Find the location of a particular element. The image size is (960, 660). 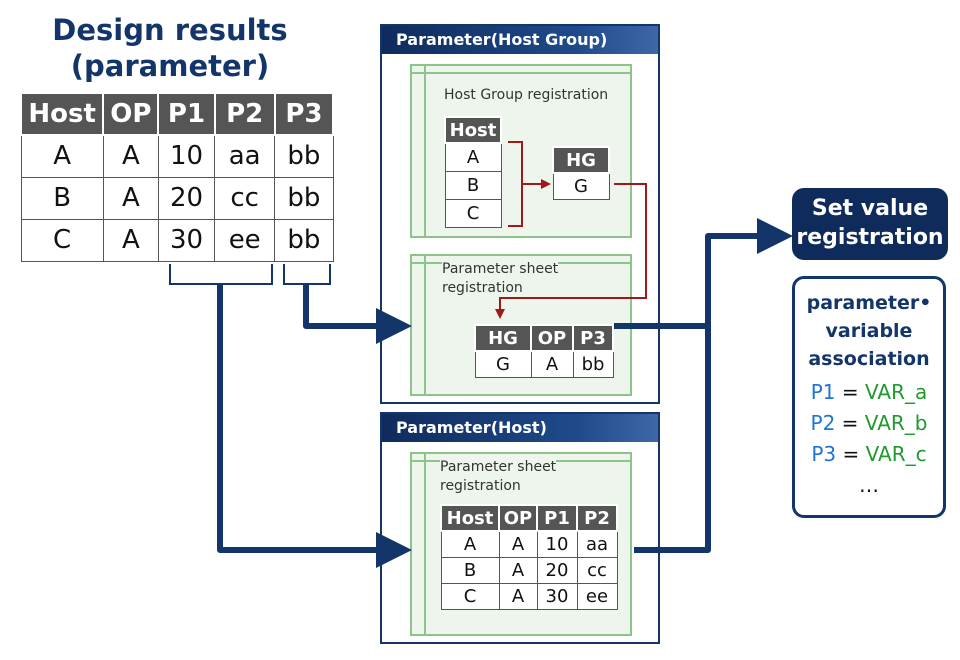

mapping-row: P1 = VAR_a is located at coordinates (869, 392).